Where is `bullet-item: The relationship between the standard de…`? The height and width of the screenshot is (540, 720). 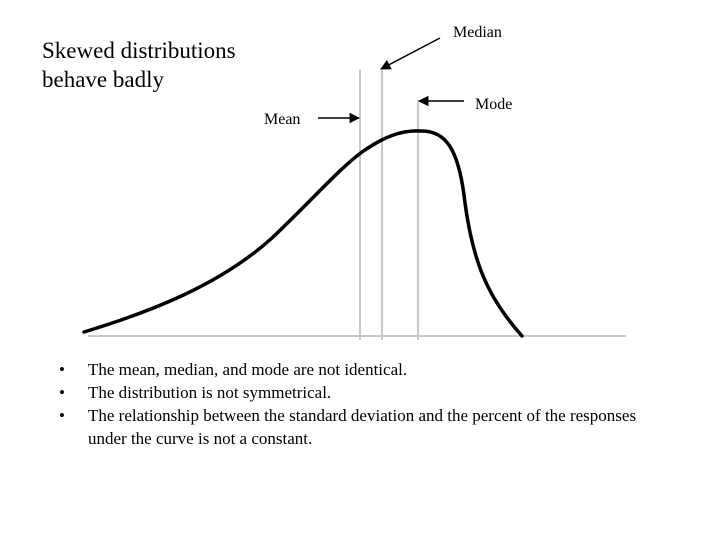
bullet-item: The relationship between the standard de… is located at coordinates (366, 427).